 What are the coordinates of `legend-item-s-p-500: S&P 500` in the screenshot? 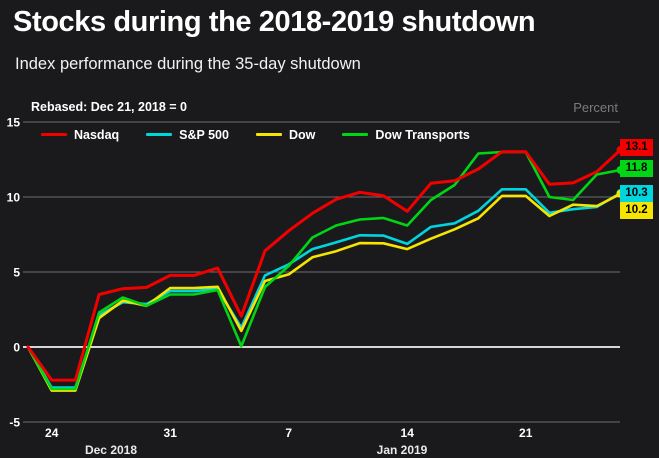 It's located at (187, 135).